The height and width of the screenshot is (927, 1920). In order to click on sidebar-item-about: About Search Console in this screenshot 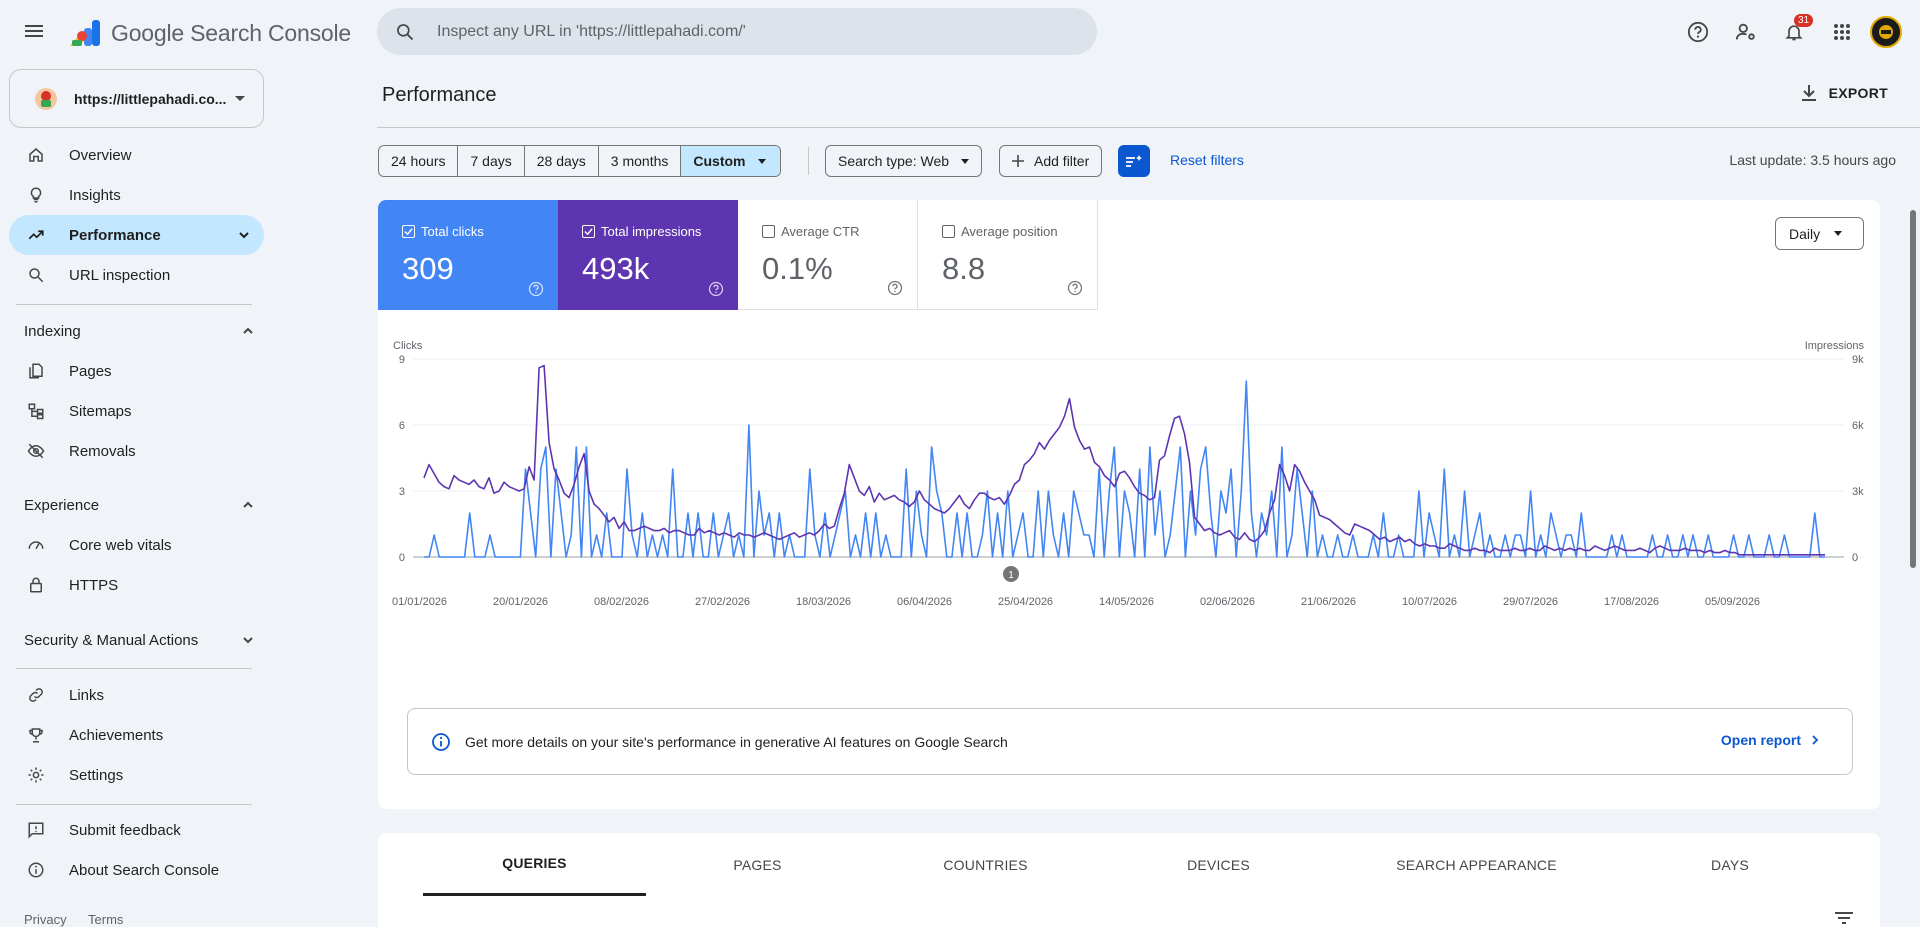, I will do `click(136, 870)`.